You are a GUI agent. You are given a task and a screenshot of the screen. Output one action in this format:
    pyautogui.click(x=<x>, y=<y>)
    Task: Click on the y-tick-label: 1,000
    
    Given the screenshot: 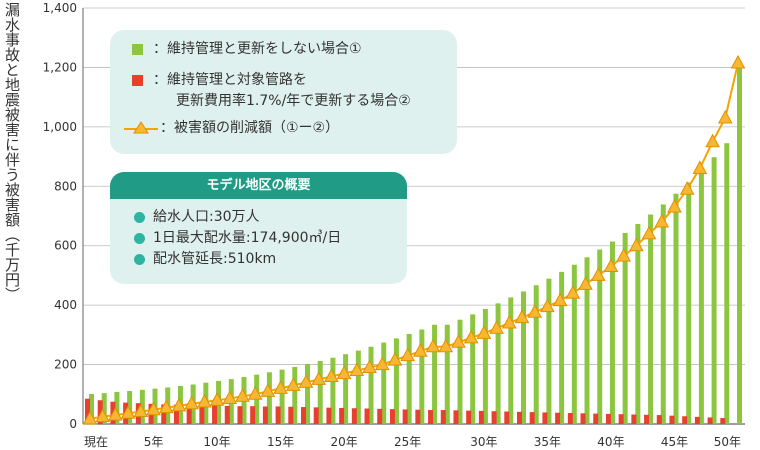 What is the action you would take?
    pyautogui.click(x=60, y=127)
    